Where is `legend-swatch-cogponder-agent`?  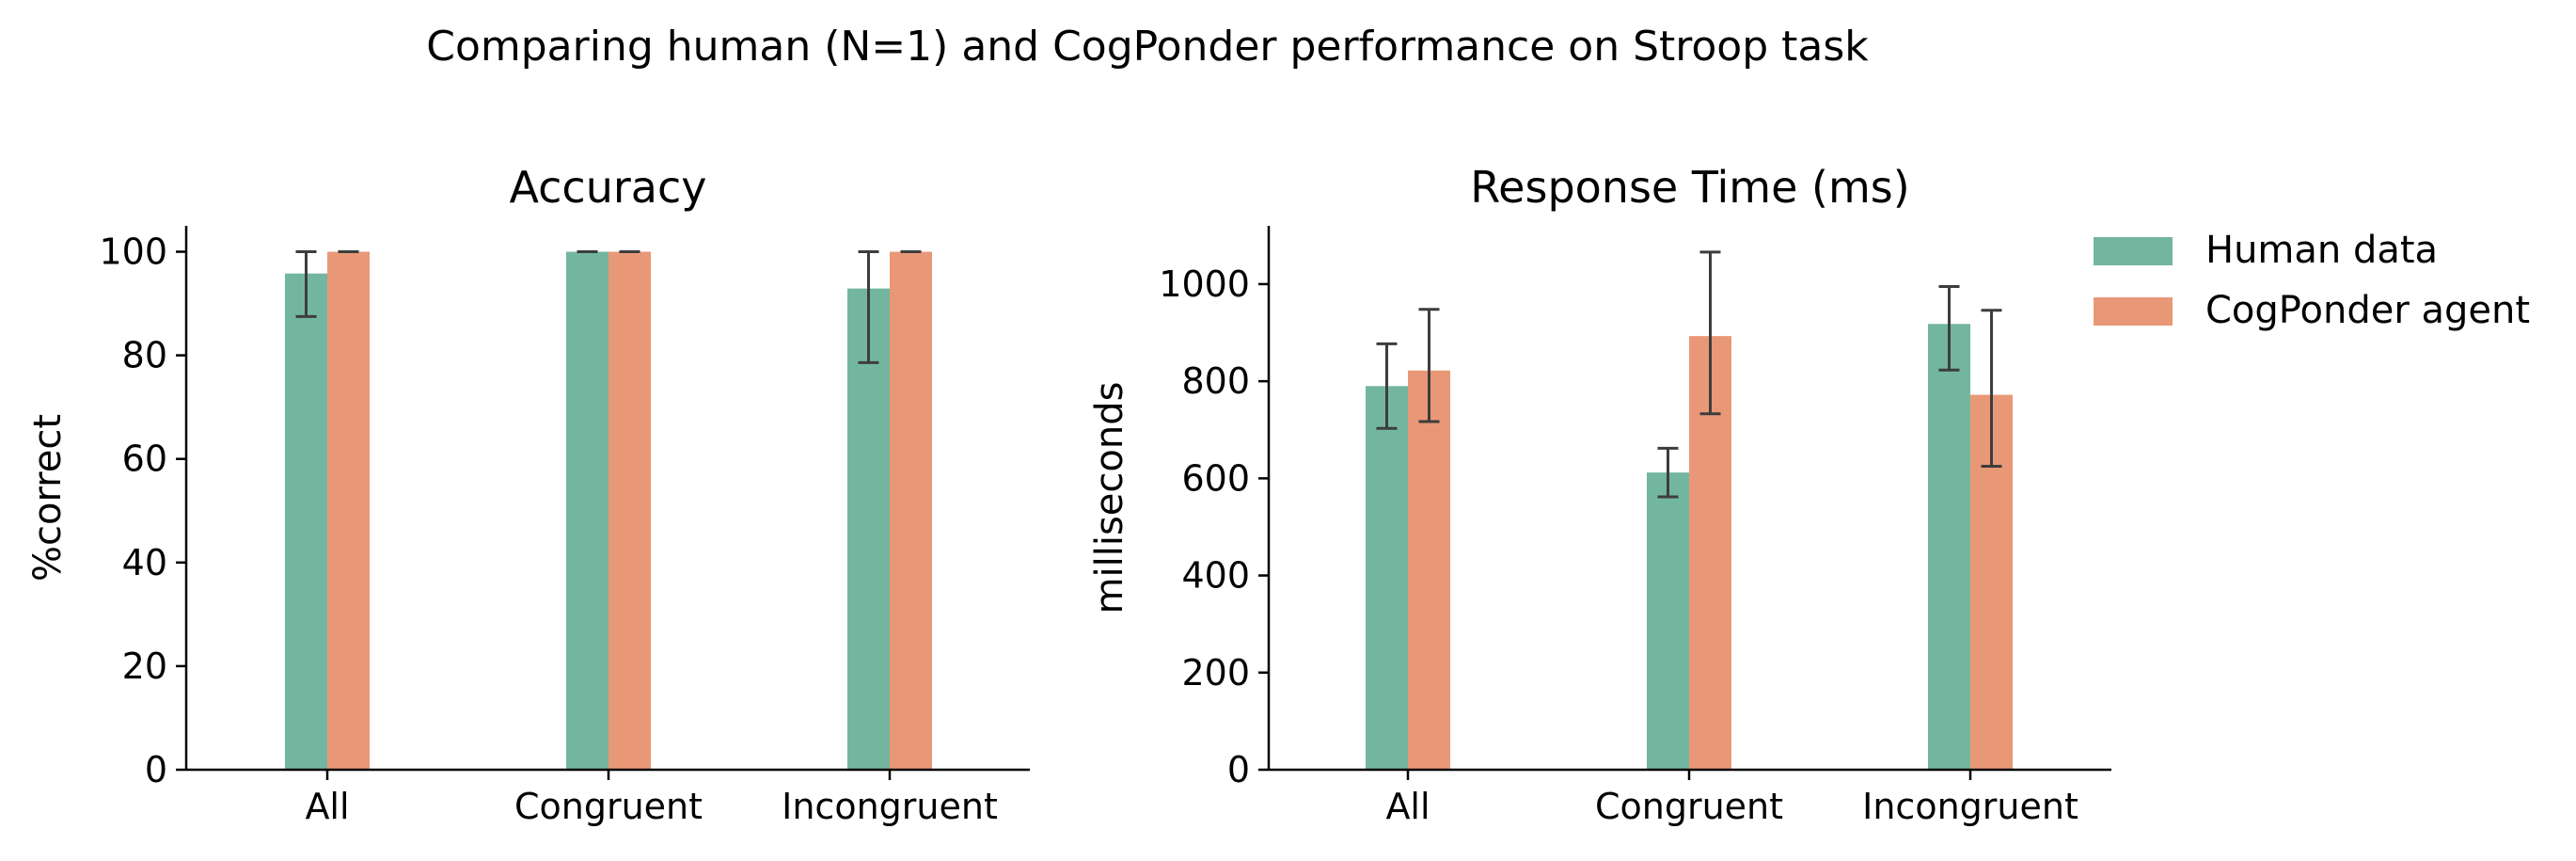
legend-swatch-cogponder-agent is located at coordinates (2133, 311).